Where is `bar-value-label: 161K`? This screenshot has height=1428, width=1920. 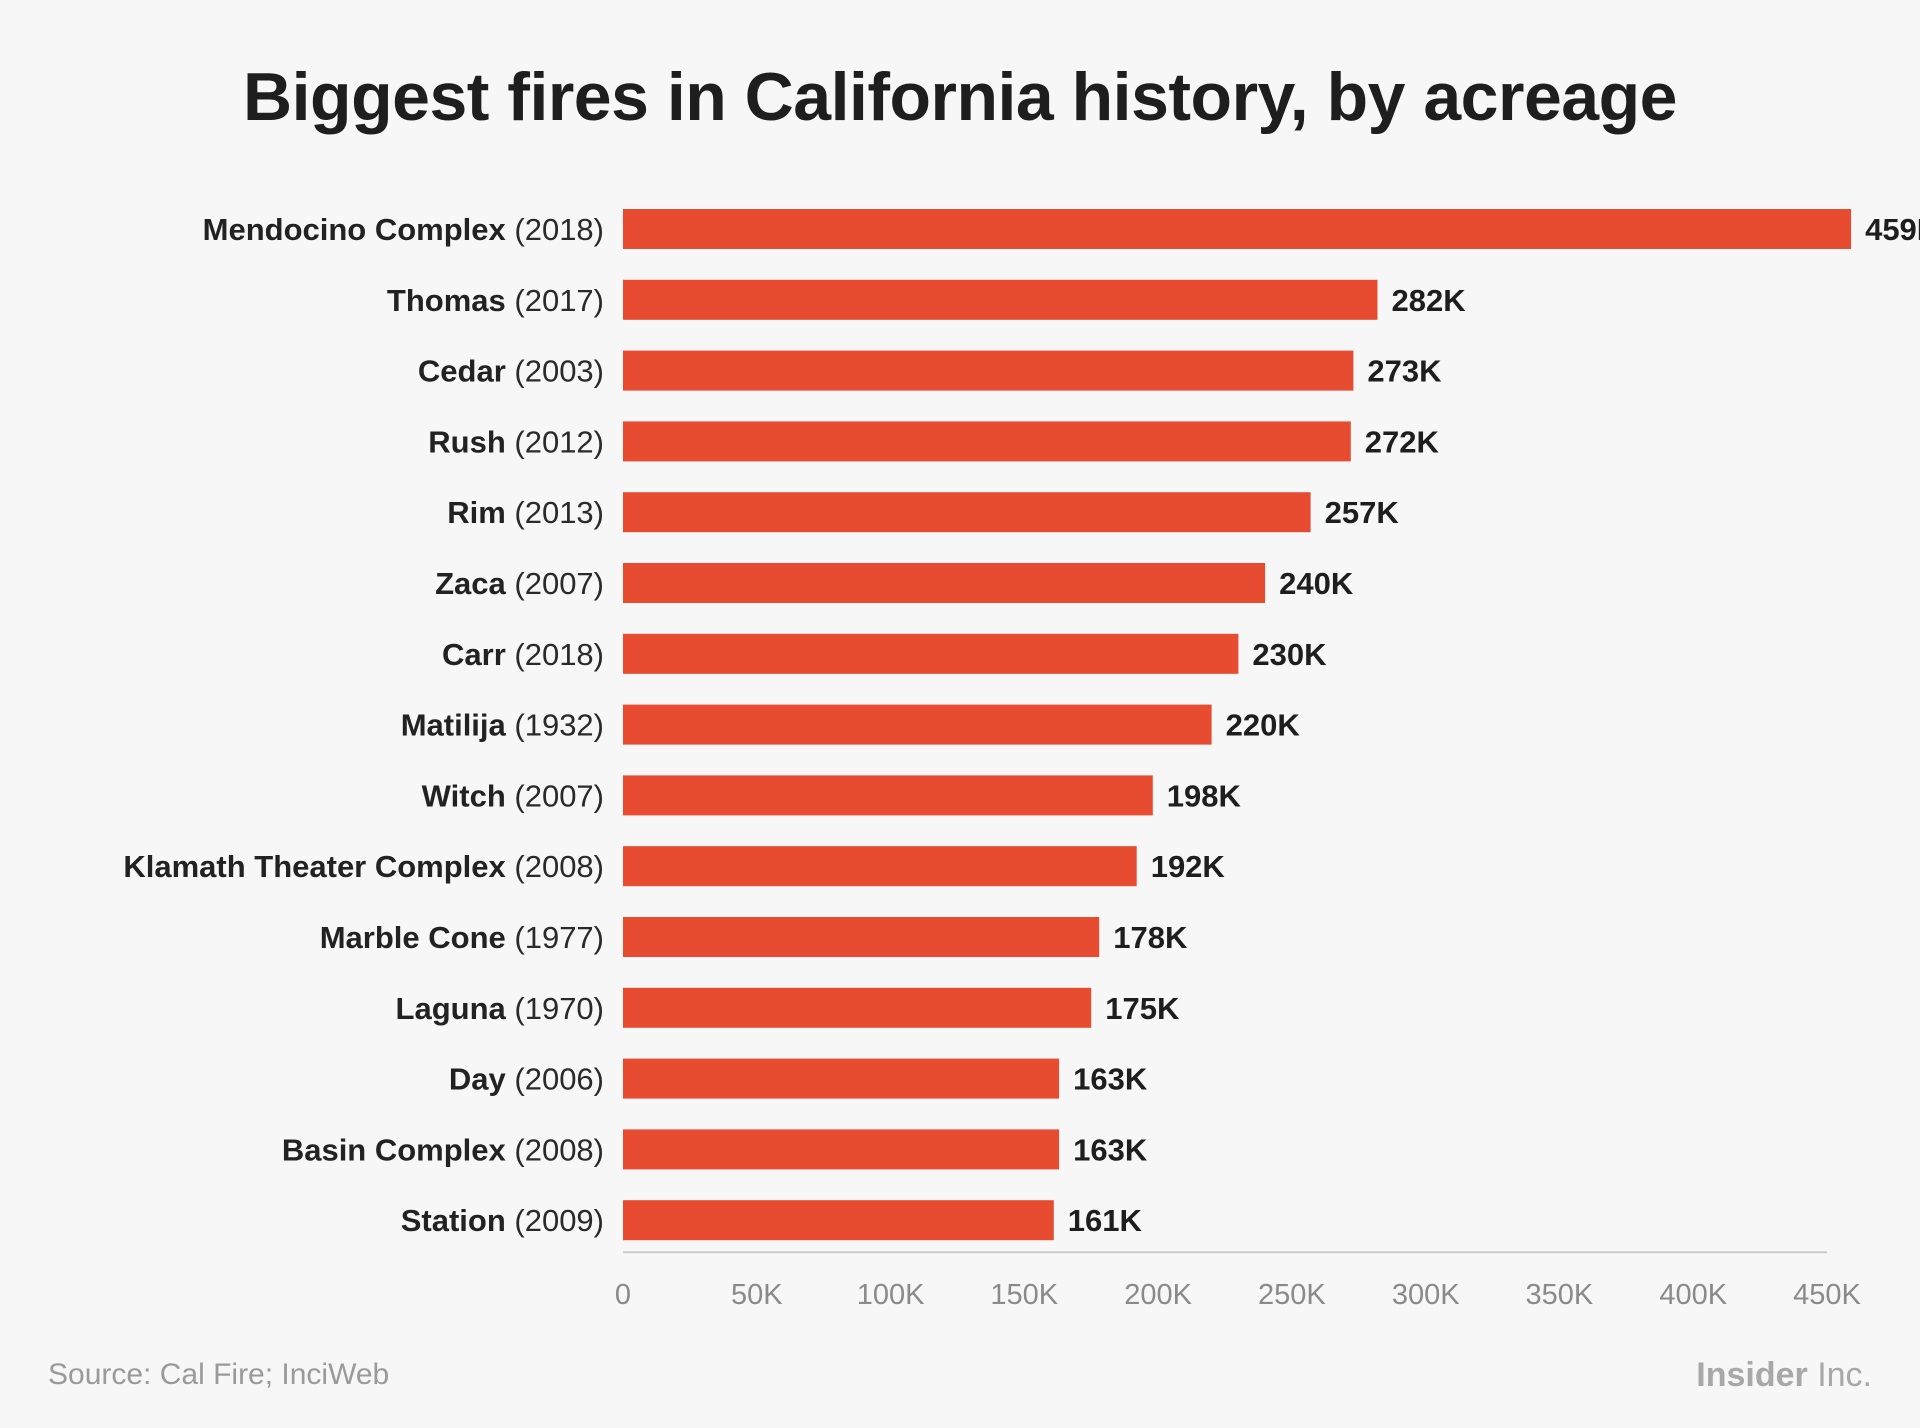
bar-value-label: 161K is located at coordinates (1105, 1220).